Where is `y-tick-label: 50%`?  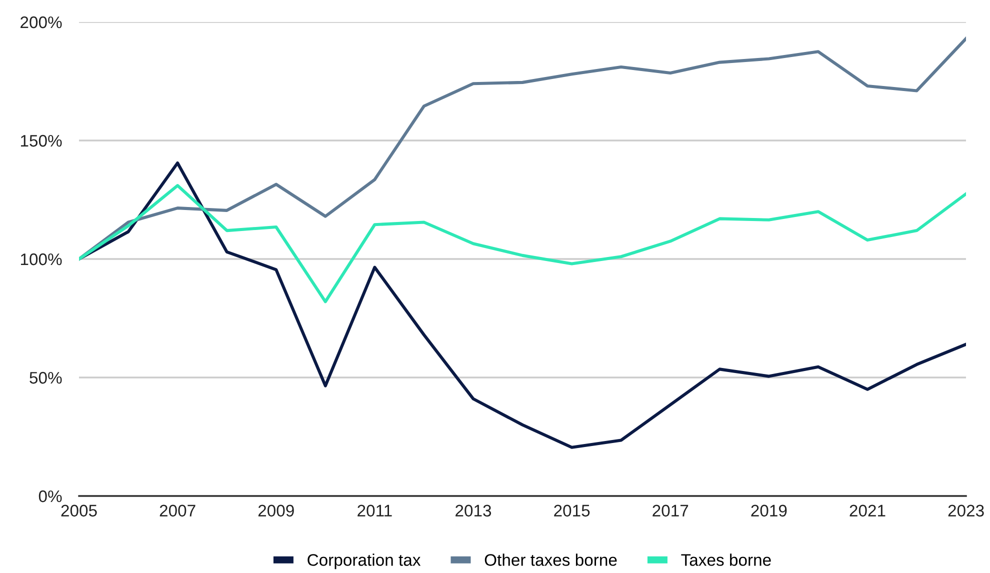 y-tick-label: 50% is located at coordinates (46, 378).